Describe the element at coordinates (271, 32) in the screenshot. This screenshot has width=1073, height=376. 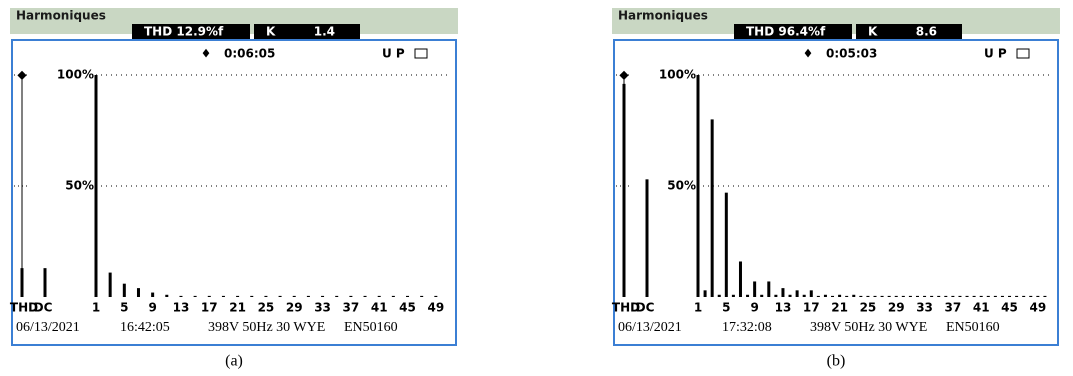
I see `k-label: K` at that location.